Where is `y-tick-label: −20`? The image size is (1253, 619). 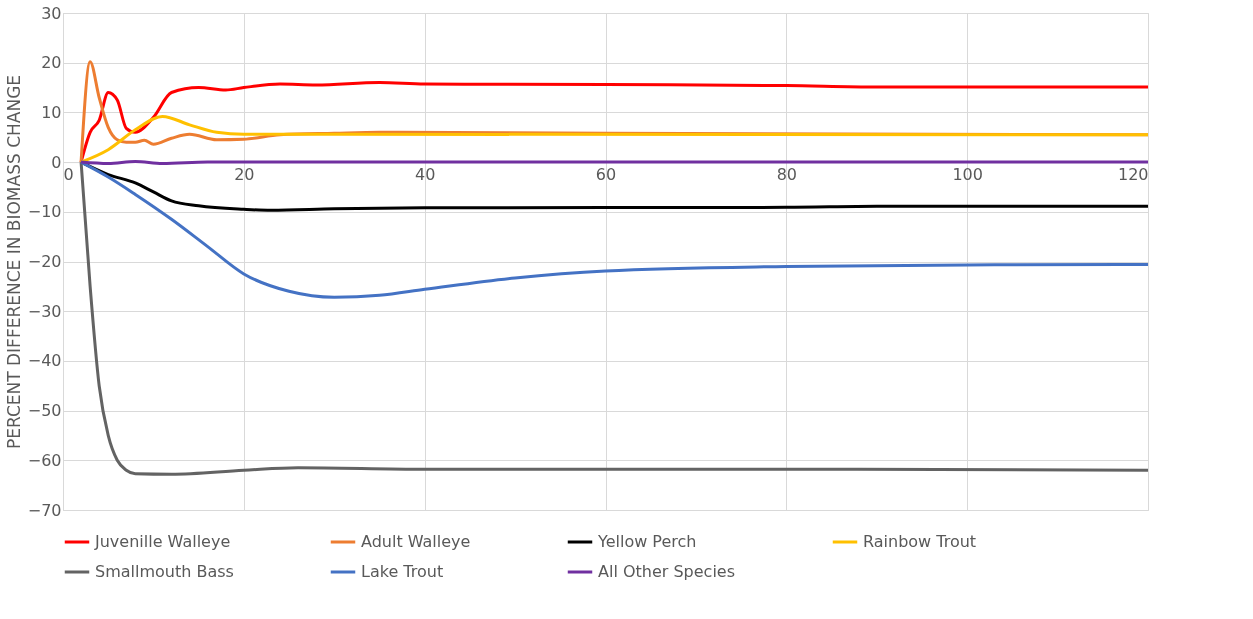 y-tick-label: −20 is located at coordinates (44, 261).